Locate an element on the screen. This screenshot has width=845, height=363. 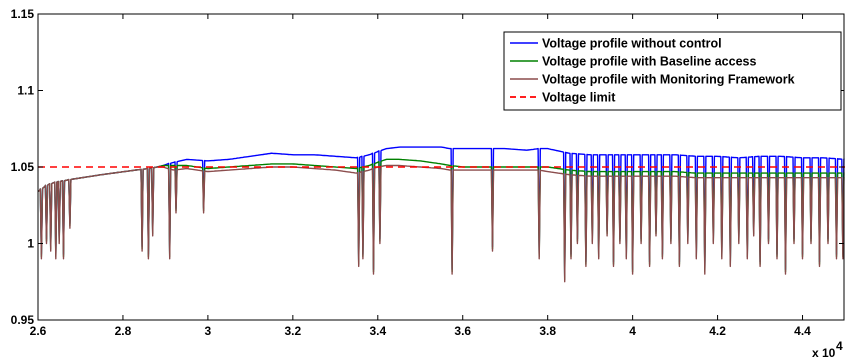
x-tick-label: 3.4 is located at coordinates (377, 331).